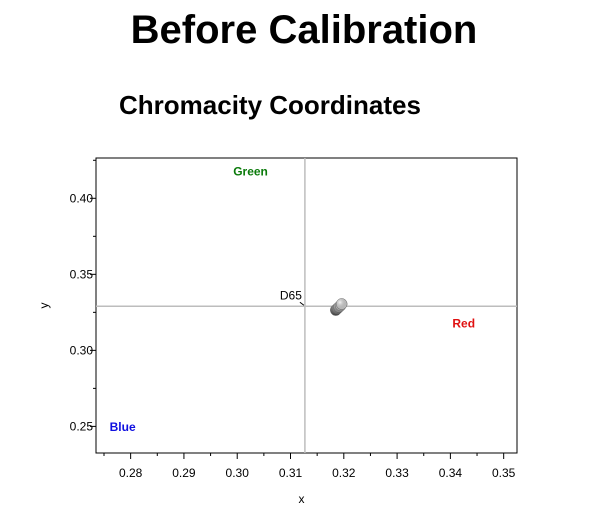 The height and width of the screenshot is (526, 600). What do you see at coordinates (238, 473) in the screenshot?
I see `x-tick-label: 0.30` at bounding box center [238, 473].